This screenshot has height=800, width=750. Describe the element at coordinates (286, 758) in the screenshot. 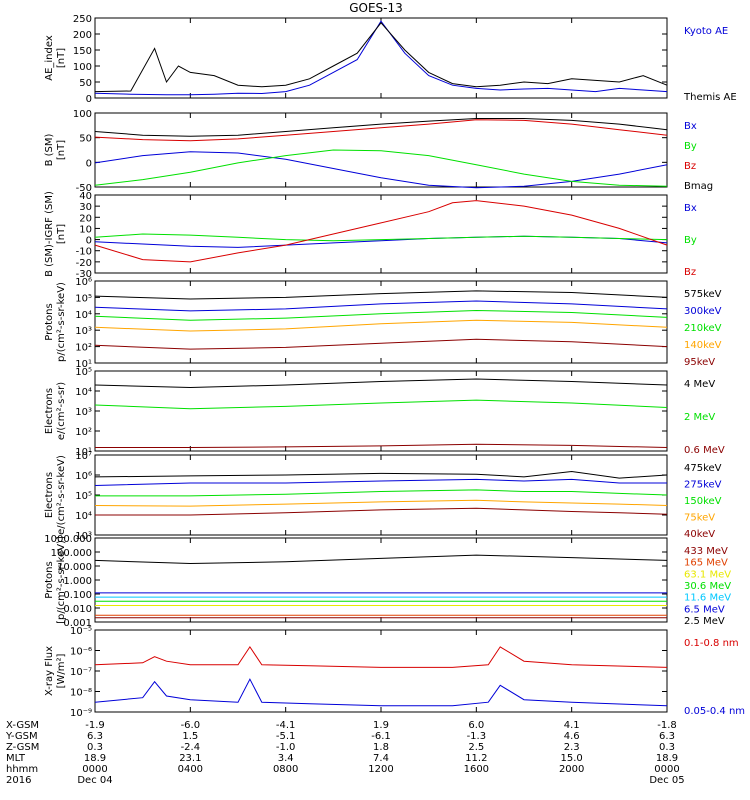

I see `axis-value: 3.4` at that location.